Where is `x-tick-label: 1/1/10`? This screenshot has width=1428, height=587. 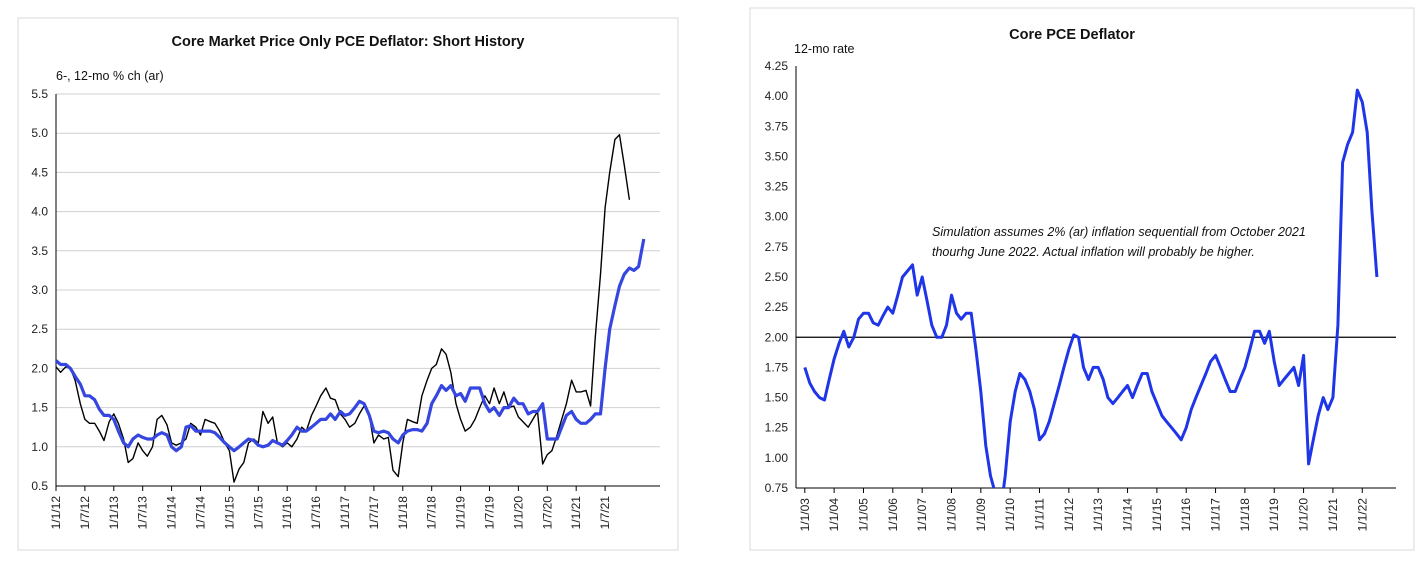
x-tick-label: 1/1/10 is located at coordinates (1010, 515).